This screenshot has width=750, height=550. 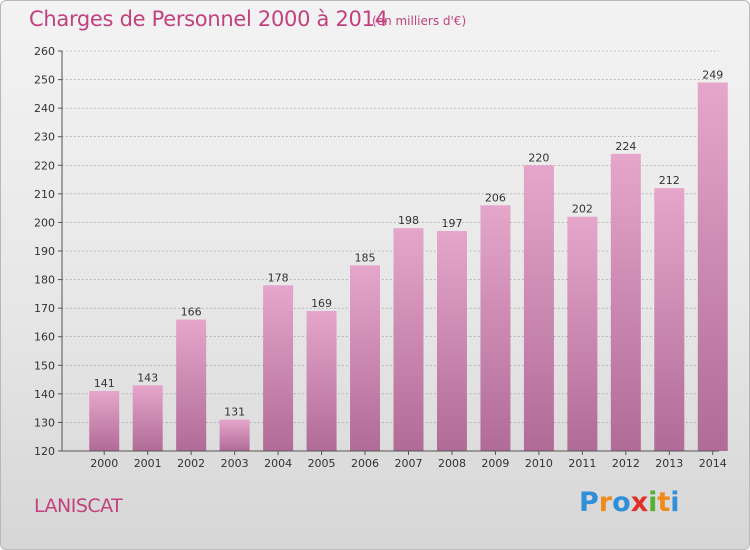 What do you see at coordinates (44, 280) in the screenshot?
I see `y-tick-label: 180` at bounding box center [44, 280].